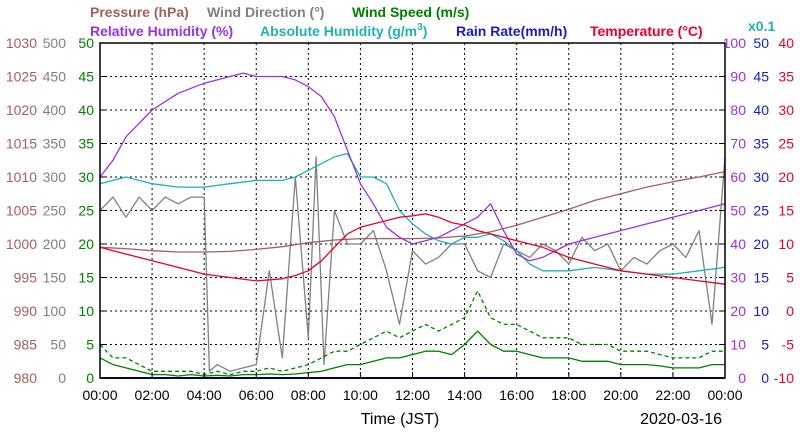 Image resolution: width=800 pixels, height=434 pixels. I want to click on y-tick-label-rain-rate: 0, so click(765, 378).